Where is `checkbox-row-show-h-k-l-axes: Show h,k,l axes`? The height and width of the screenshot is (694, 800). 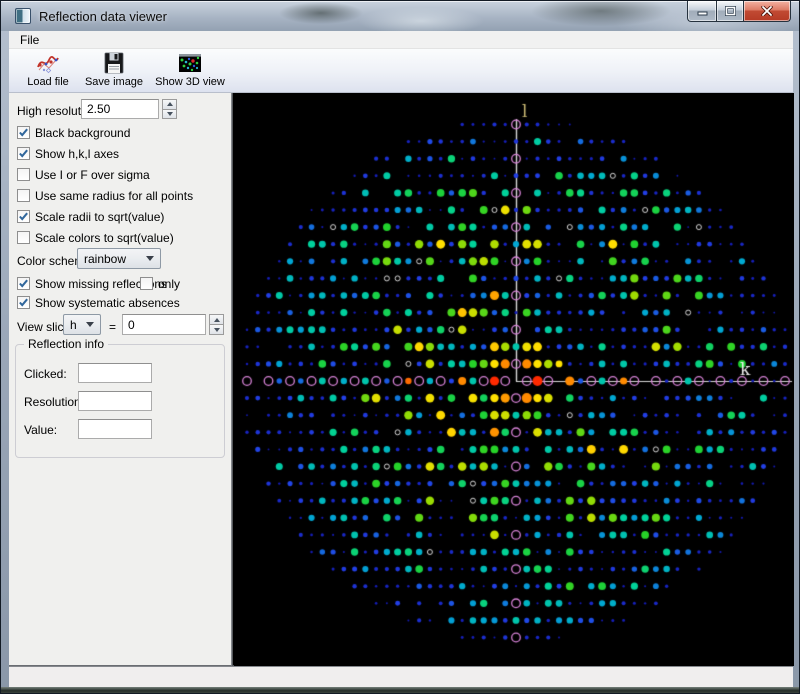
checkbox-row-show-h-k-l-axes: Show h,k,l axes is located at coordinates (68, 153).